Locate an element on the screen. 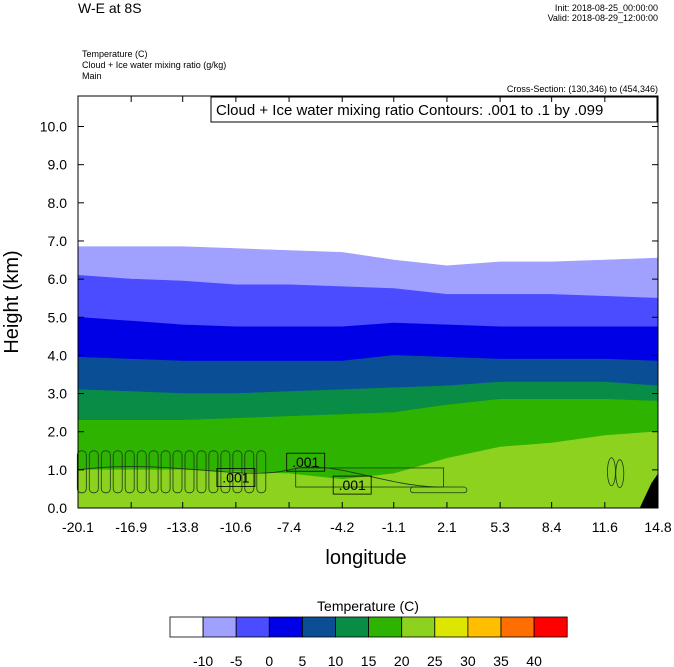  x-tick-label: 8.4 is located at coordinates (552, 527).